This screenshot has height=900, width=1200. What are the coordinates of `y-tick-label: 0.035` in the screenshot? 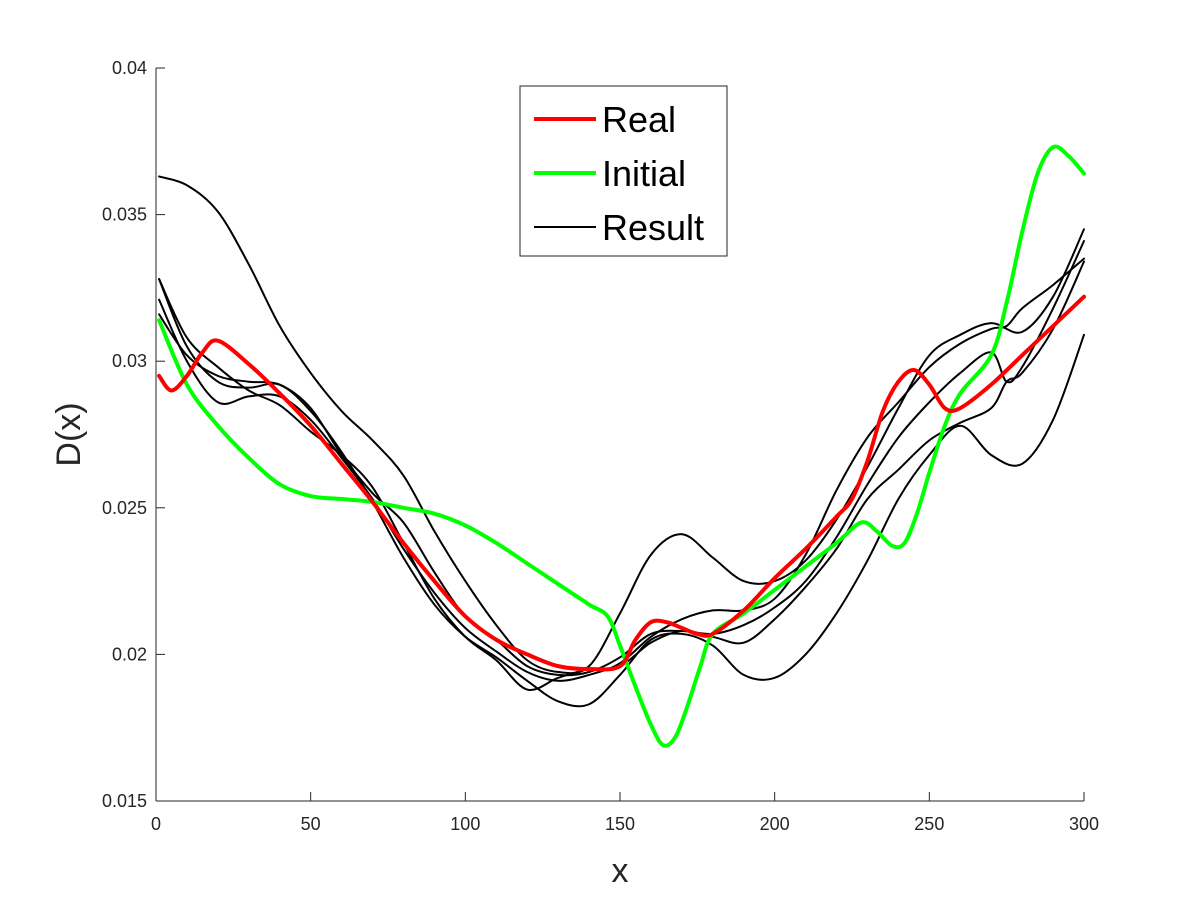 It's located at (124, 215).